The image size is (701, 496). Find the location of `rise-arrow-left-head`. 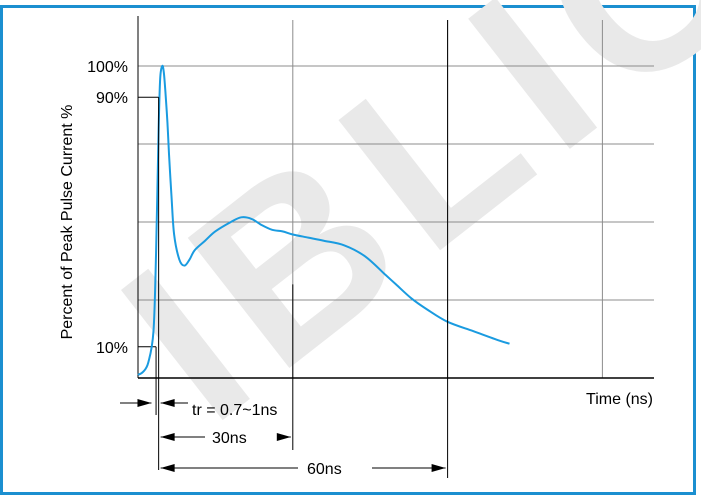

rise-arrow-left-head is located at coordinates (144, 403).